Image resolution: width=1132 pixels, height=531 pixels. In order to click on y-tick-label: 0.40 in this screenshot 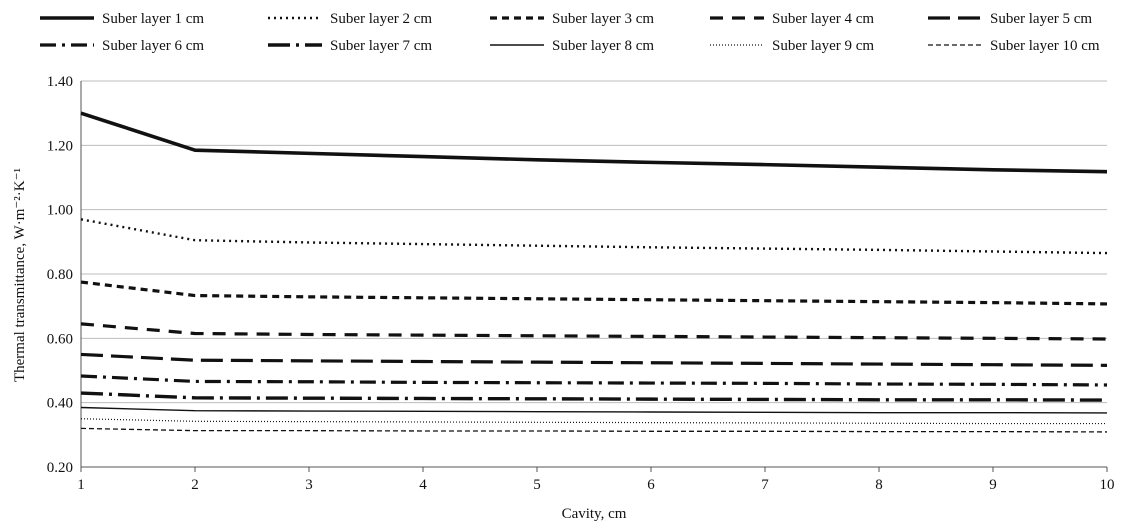, I will do `click(60, 404)`.